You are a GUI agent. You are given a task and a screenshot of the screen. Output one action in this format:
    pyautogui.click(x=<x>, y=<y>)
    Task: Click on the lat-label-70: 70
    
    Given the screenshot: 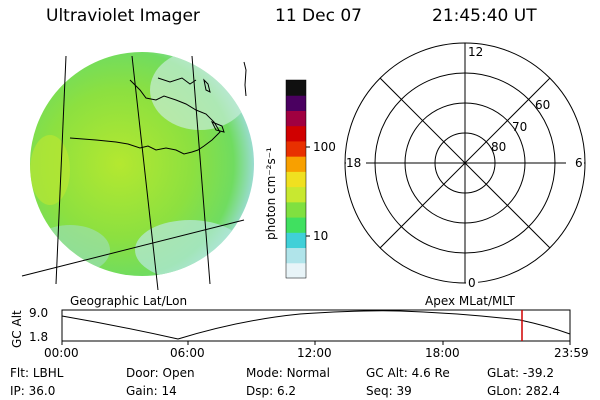 What is the action you would take?
    pyautogui.click(x=520, y=127)
    